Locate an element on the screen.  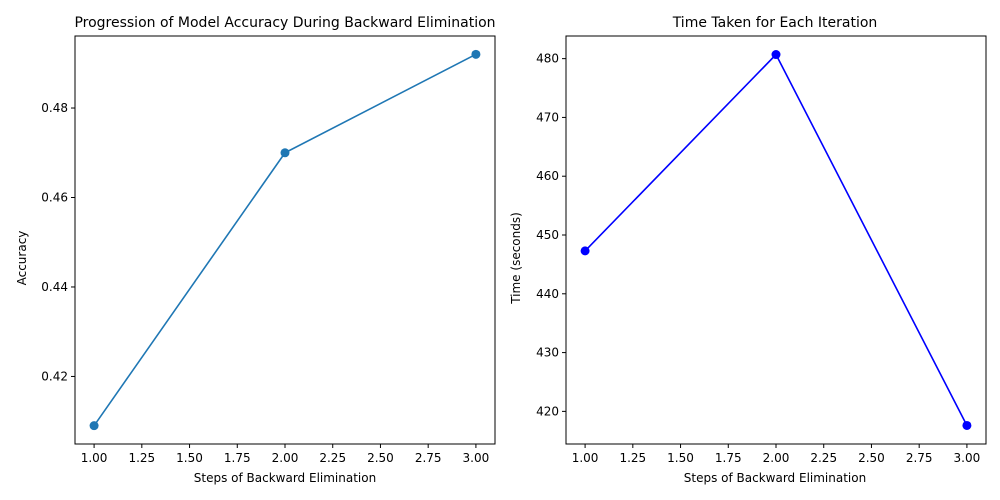
accuracy-x-axis-label: Steps of Backward Elimination is located at coordinates (285, 478).